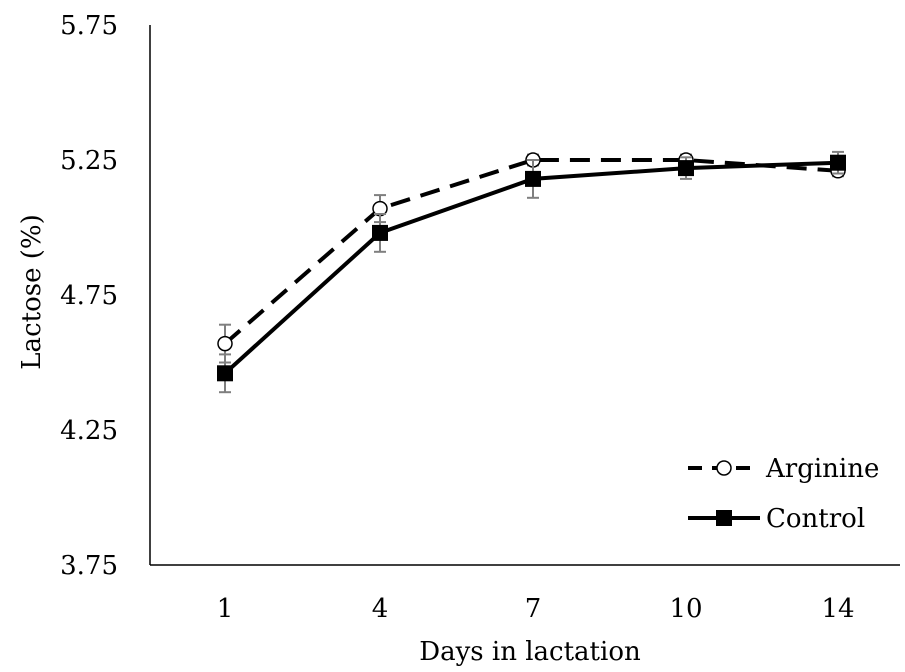 This screenshot has width=905, height=672. I want to click on legend-label: Control, so click(815, 519).